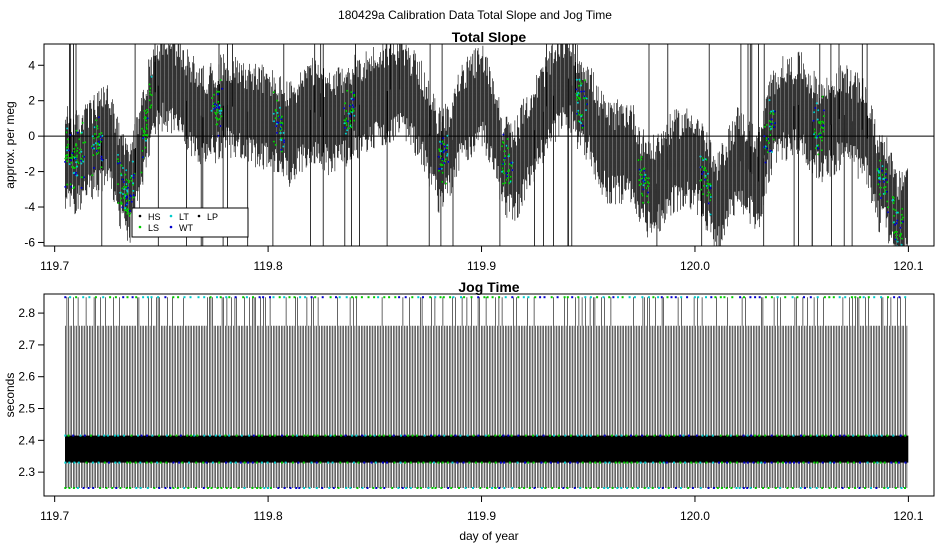 The height and width of the screenshot is (550, 950). What do you see at coordinates (26, 377) in the screenshot?
I see `jog-time-ytick-label: 2.6` at bounding box center [26, 377].